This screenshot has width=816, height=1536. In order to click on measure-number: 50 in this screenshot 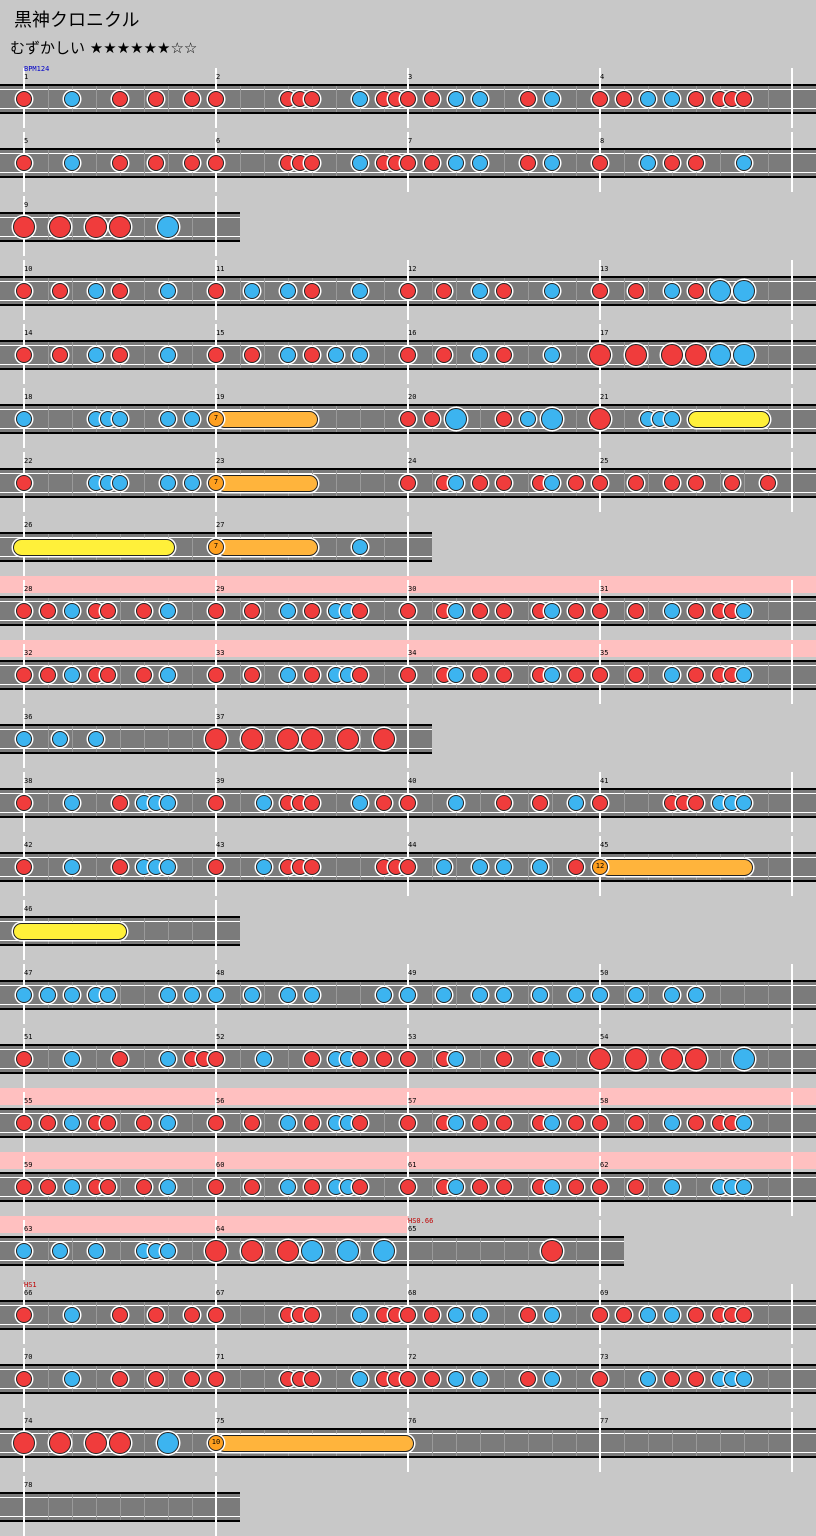, I will do `click(604, 973)`.